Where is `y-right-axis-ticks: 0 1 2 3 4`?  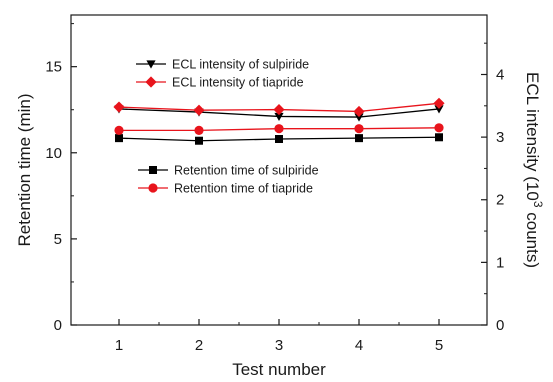
y-right-axis-ticks: 0 1 2 3 4 is located at coordinates (492, 188).